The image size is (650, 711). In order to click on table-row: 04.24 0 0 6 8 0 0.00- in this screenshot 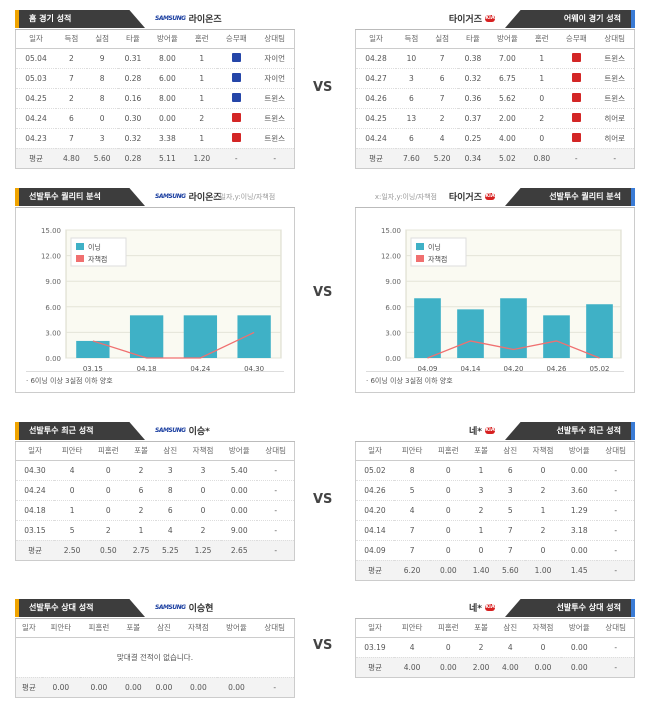, I will do `click(155, 490)`.